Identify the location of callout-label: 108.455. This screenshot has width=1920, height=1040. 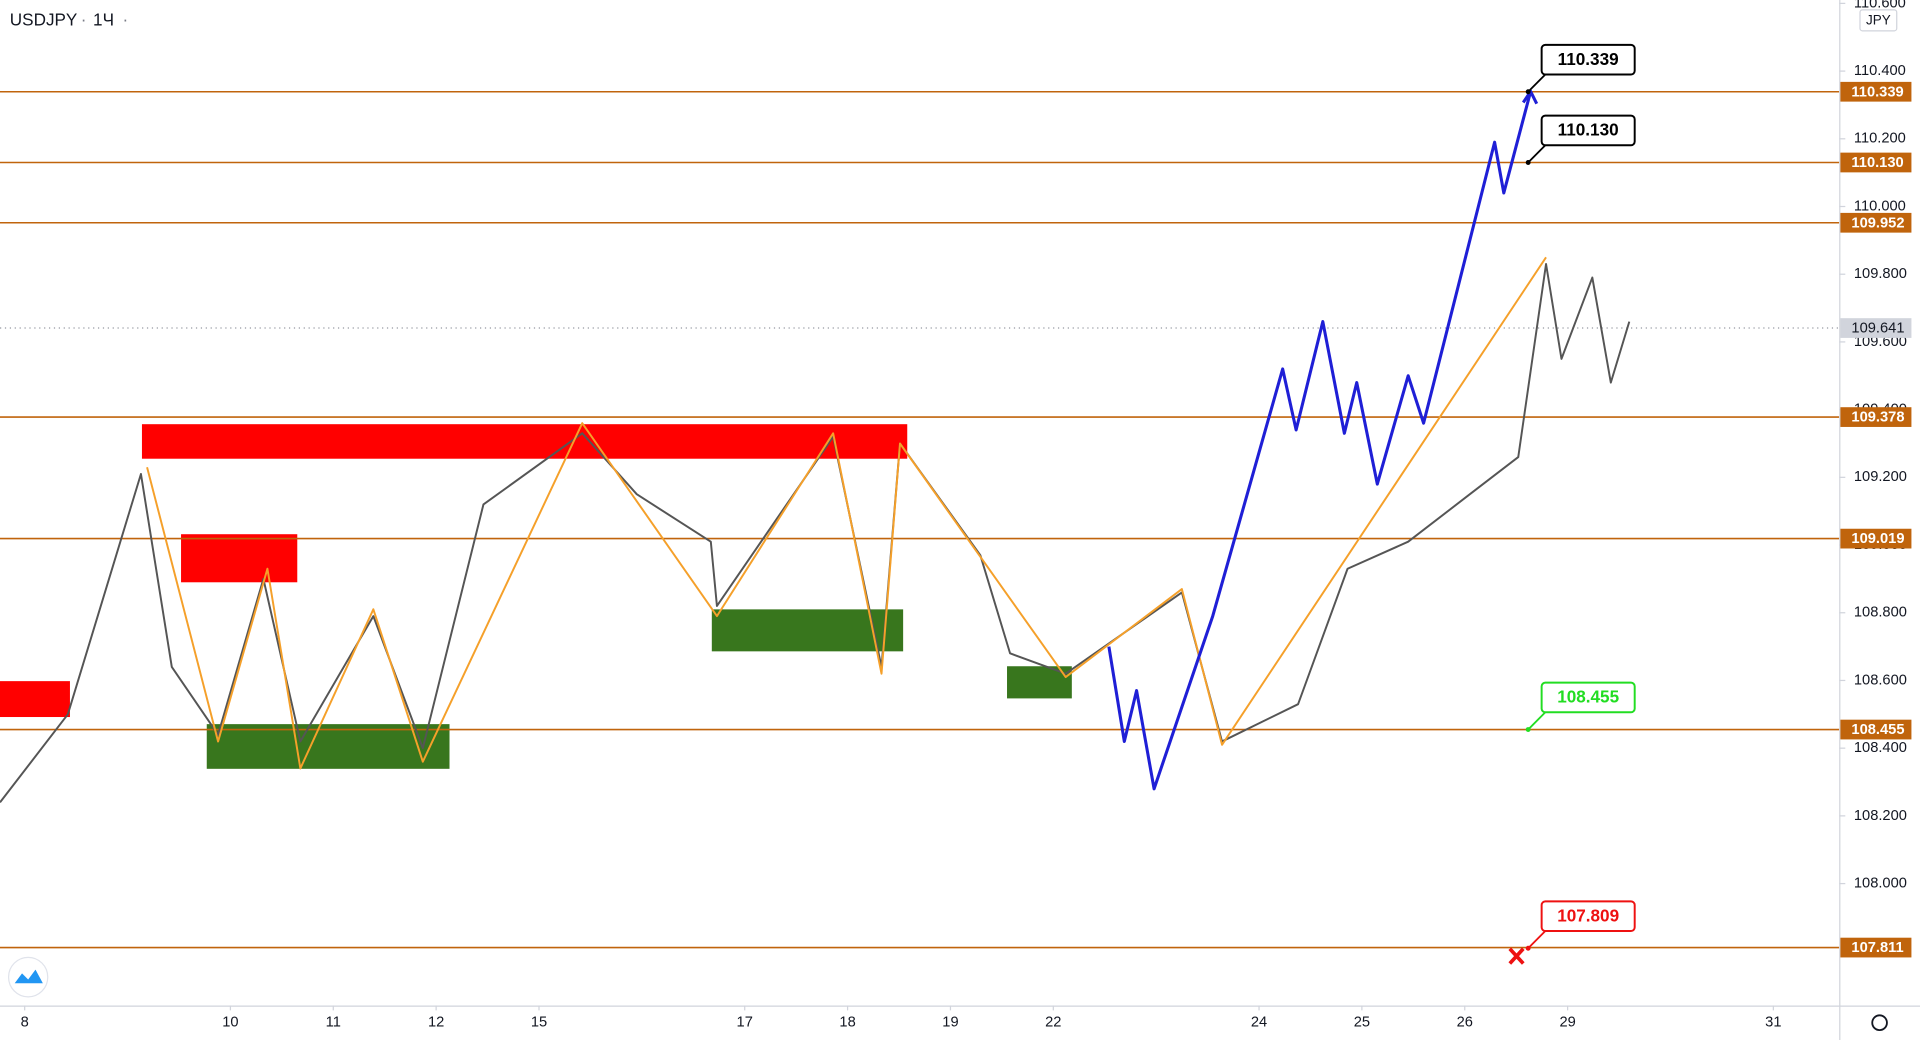
(1588, 697).